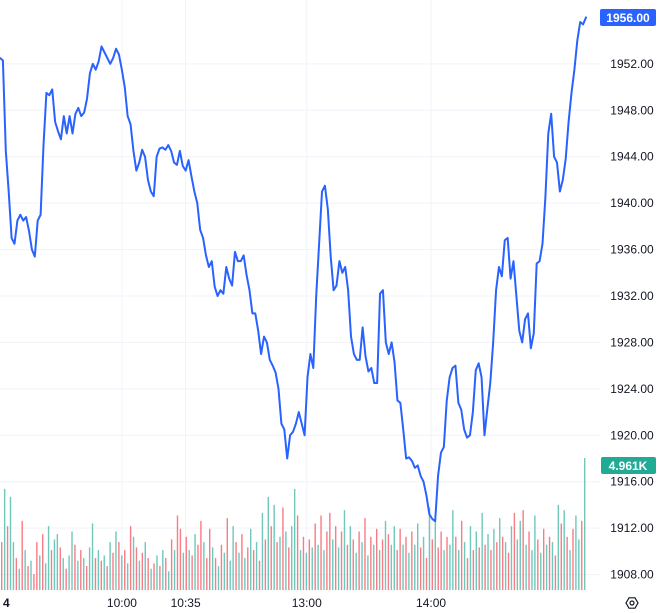 The height and width of the screenshot is (613, 662). Describe the element at coordinates (632, 603) in the screenshot. I see `settings-icon` at that location.